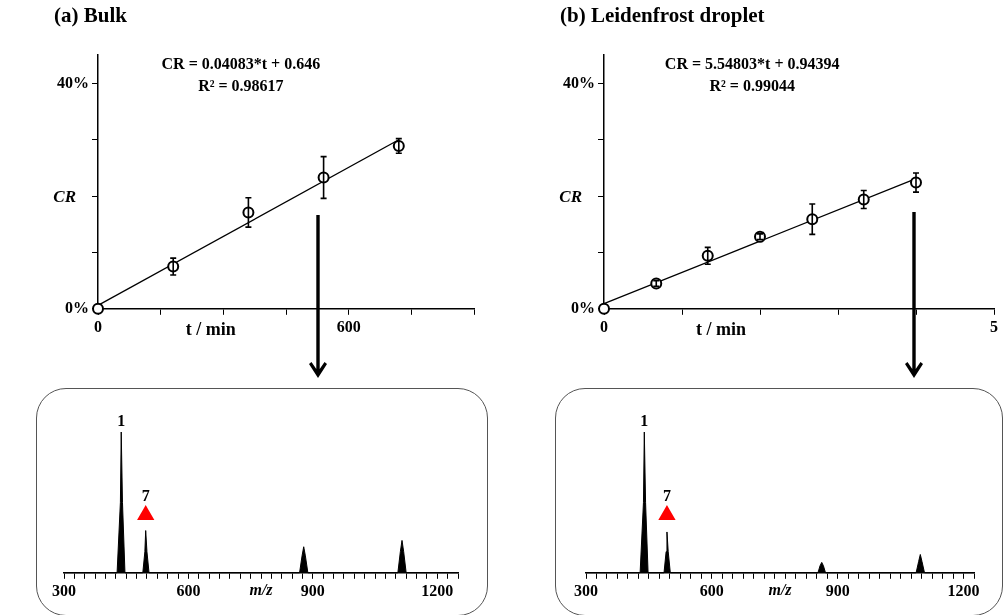 This screenshot has height=615, width=1004. What do you see at coordinates (994, 326) in the screenshot?
I see `x-tick-label: 5` at bounding box center [994, 326].